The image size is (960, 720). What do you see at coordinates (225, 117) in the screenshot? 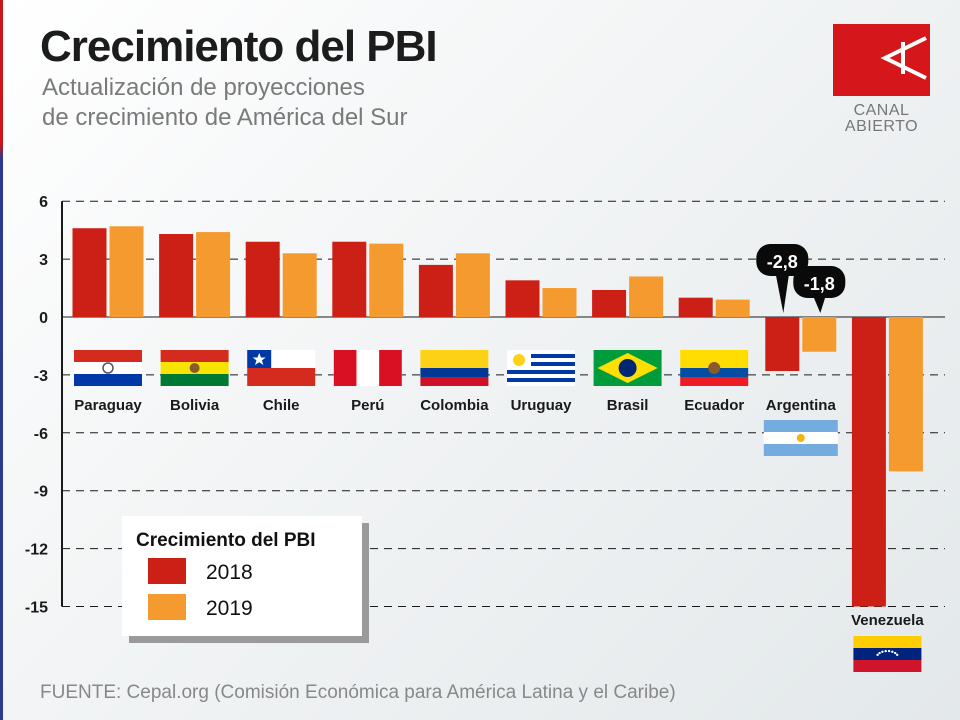
I see `subtitle-line-2: de crecimiento de América del Sur` at bounding box center [225, 117].